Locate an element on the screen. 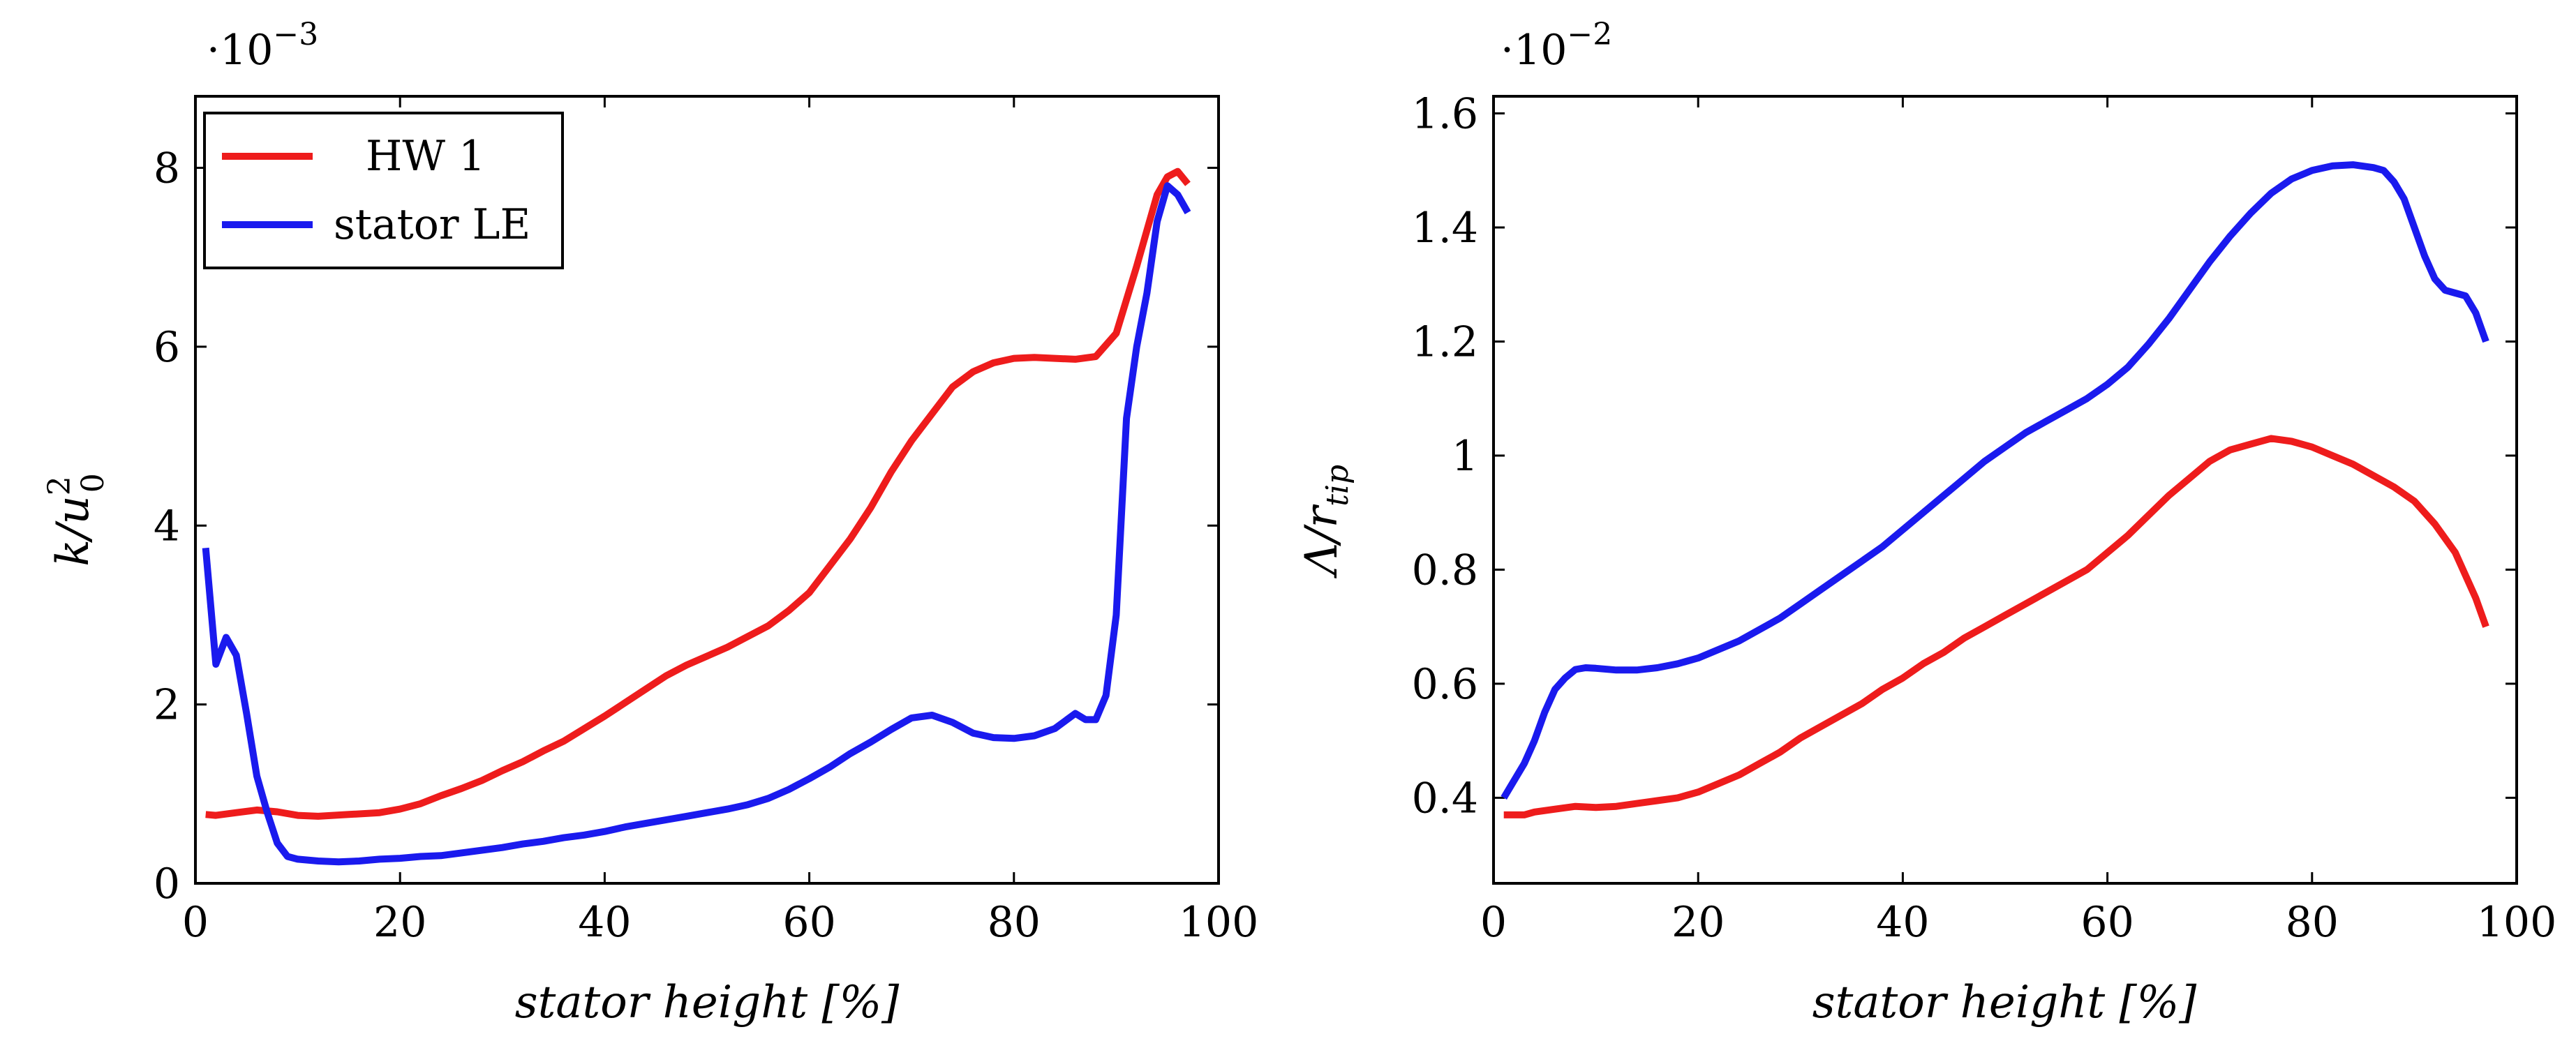 The height and width of the screenshot is (1048, 2576). legend-box is located at coordinates (383, 191).